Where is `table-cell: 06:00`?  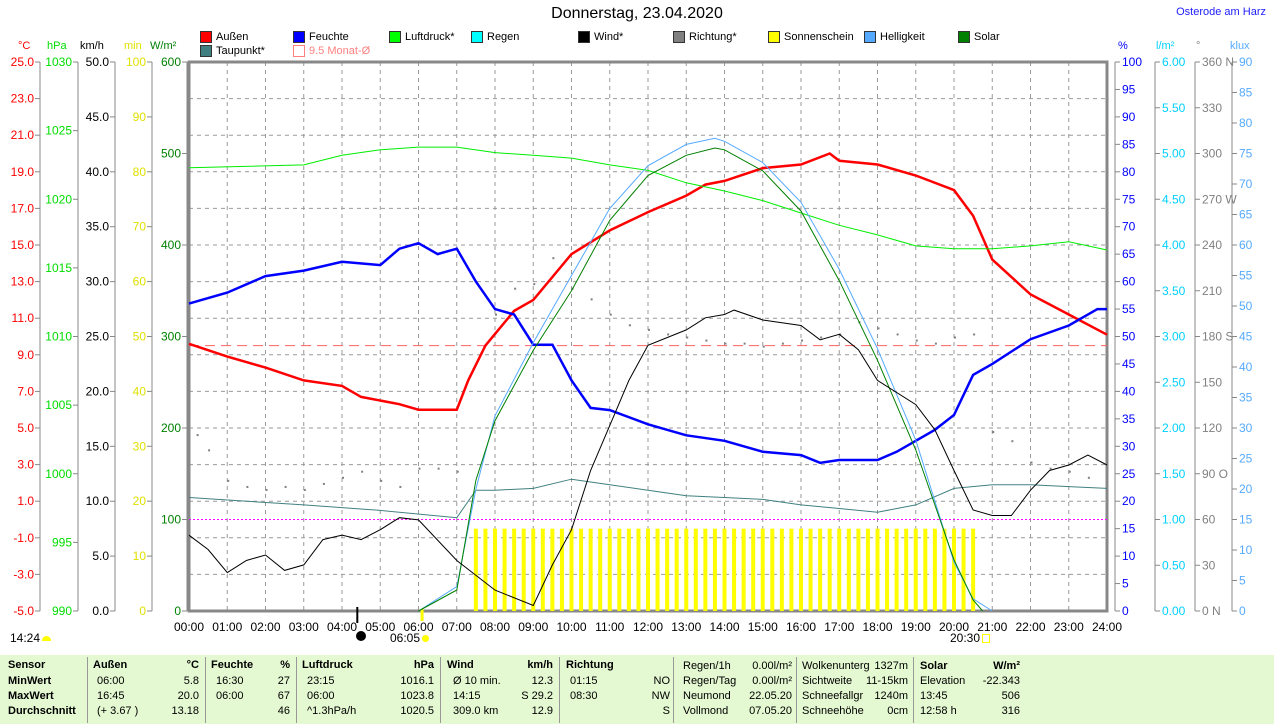
table-cell: 06:00 is located at coordinates (111, 681).